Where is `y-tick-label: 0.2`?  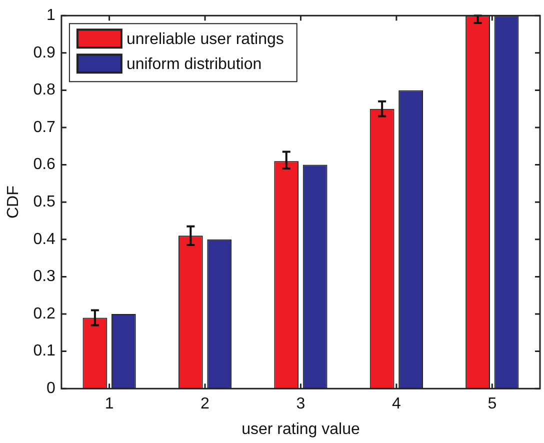 y-tick-label: 0.2 is located at coordinates (44, 313).